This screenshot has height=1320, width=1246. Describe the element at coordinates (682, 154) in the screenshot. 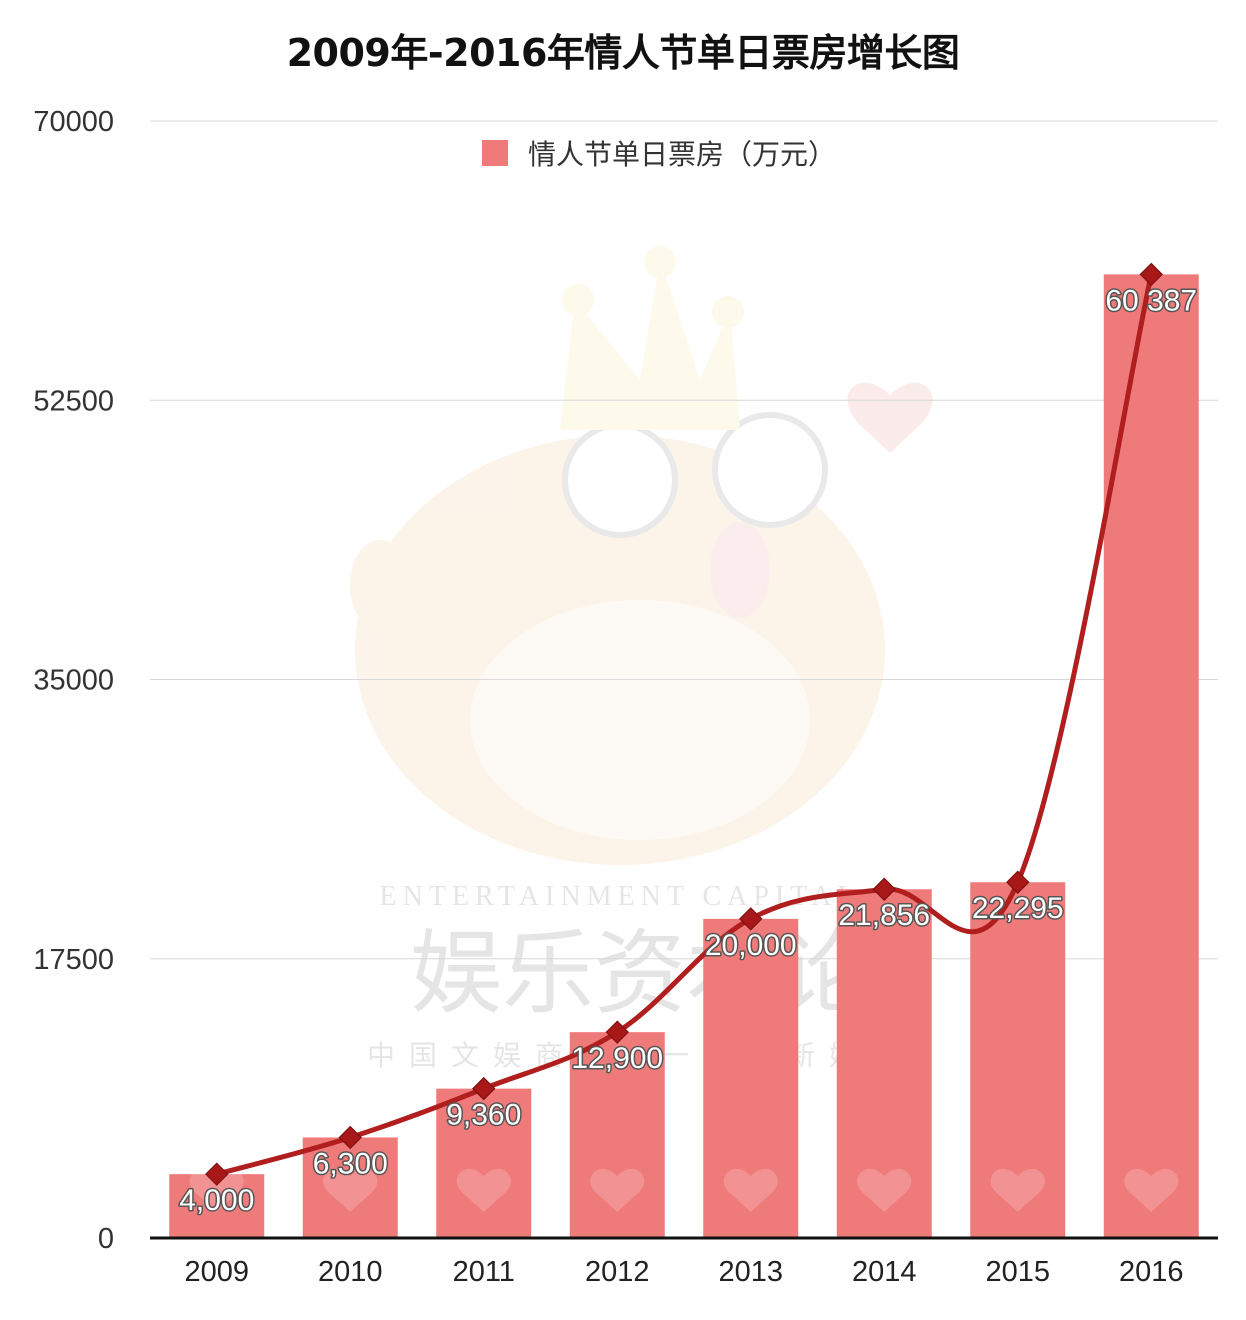

I see `legend-label: 情人节单日票房（万元）` at that location.